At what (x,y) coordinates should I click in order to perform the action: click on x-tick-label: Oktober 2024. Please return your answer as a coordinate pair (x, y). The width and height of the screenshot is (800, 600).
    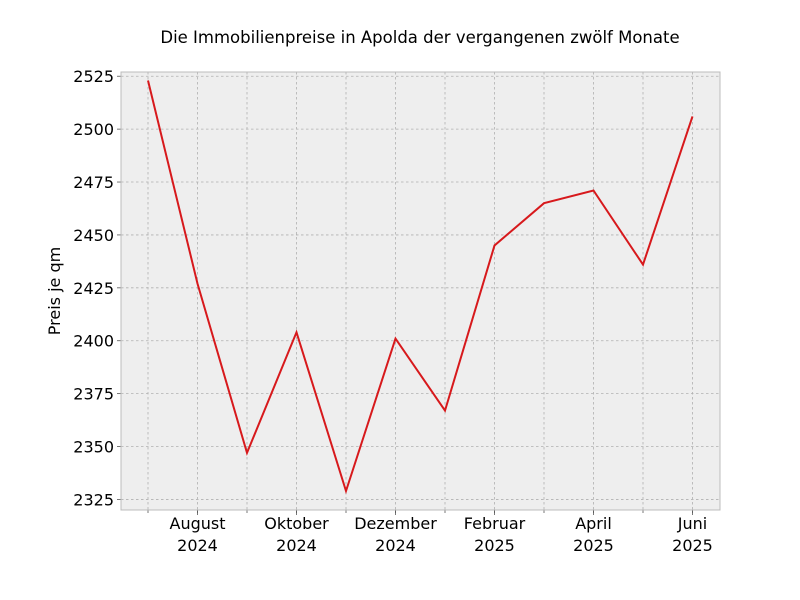
    Looking at the image, I should click on (296, 534).